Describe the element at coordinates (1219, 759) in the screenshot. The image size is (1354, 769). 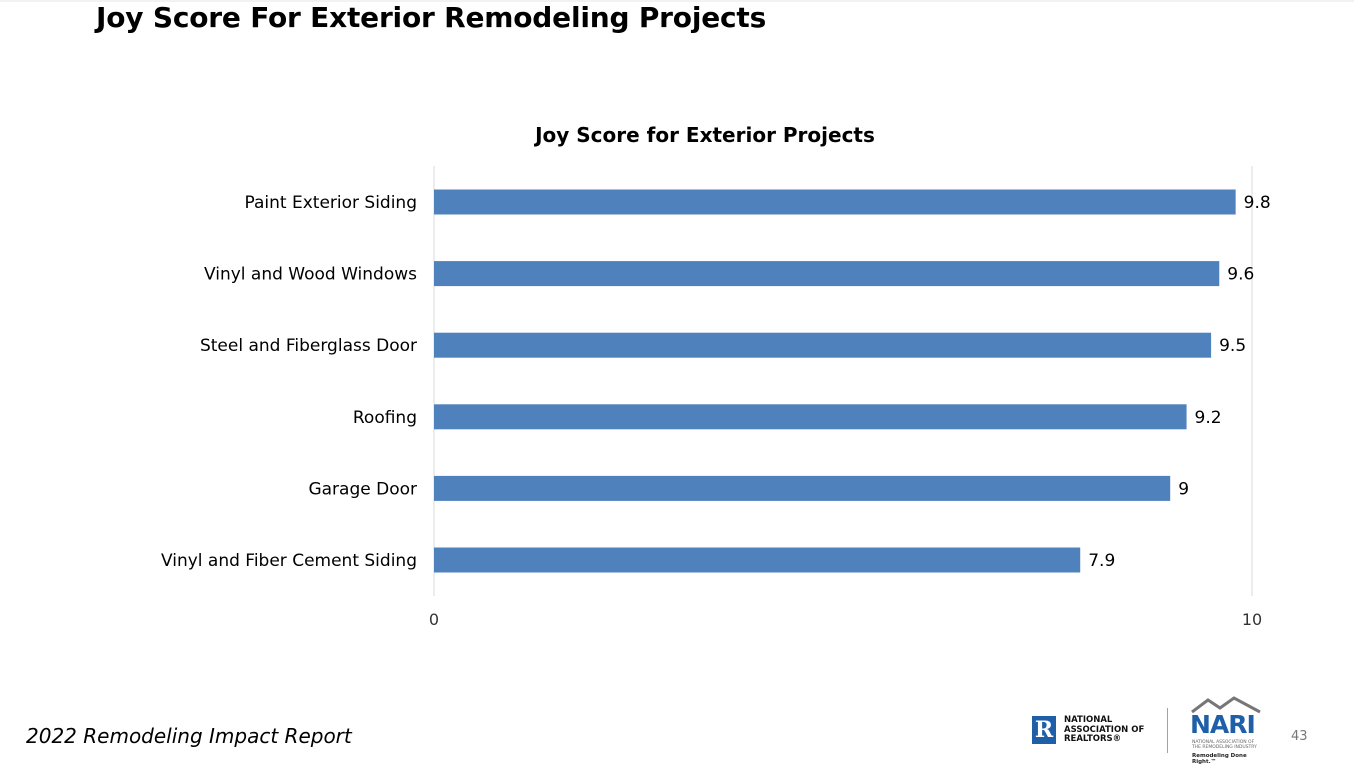
I see `nari-tagline: Remodeling Done Right.™` at that location.